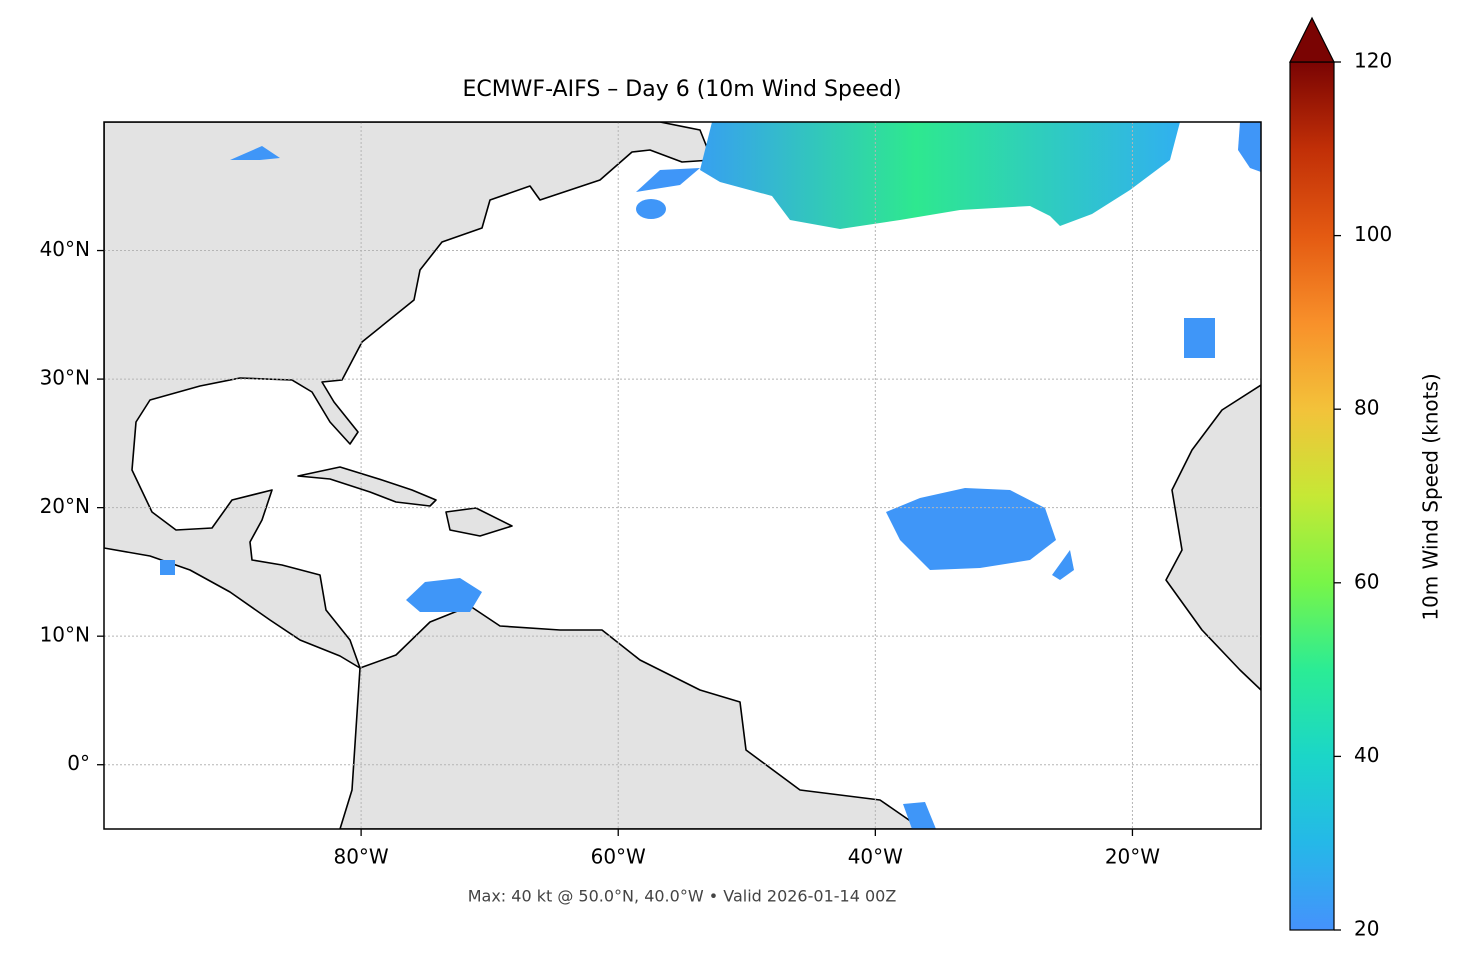 This screenshot has width=1466, height=969. I want to click on colorbar-tick-label: 20, so click(1366, 929).